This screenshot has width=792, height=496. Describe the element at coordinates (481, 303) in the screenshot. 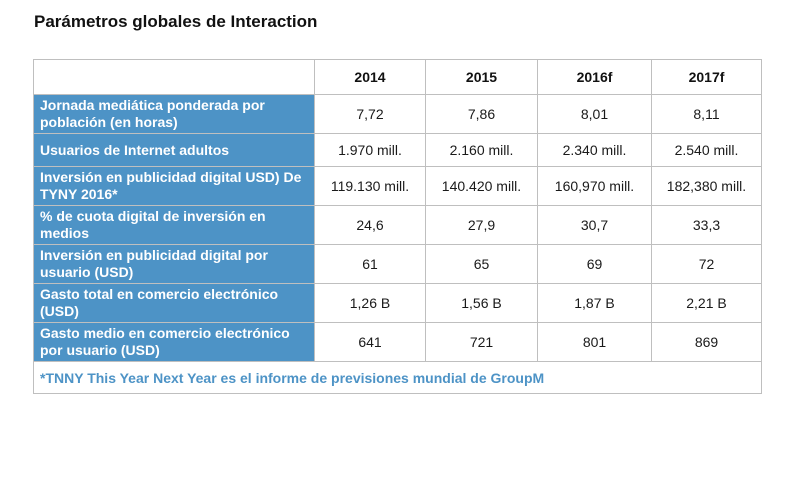

I see `table-cell: 1,56 B` at that location.